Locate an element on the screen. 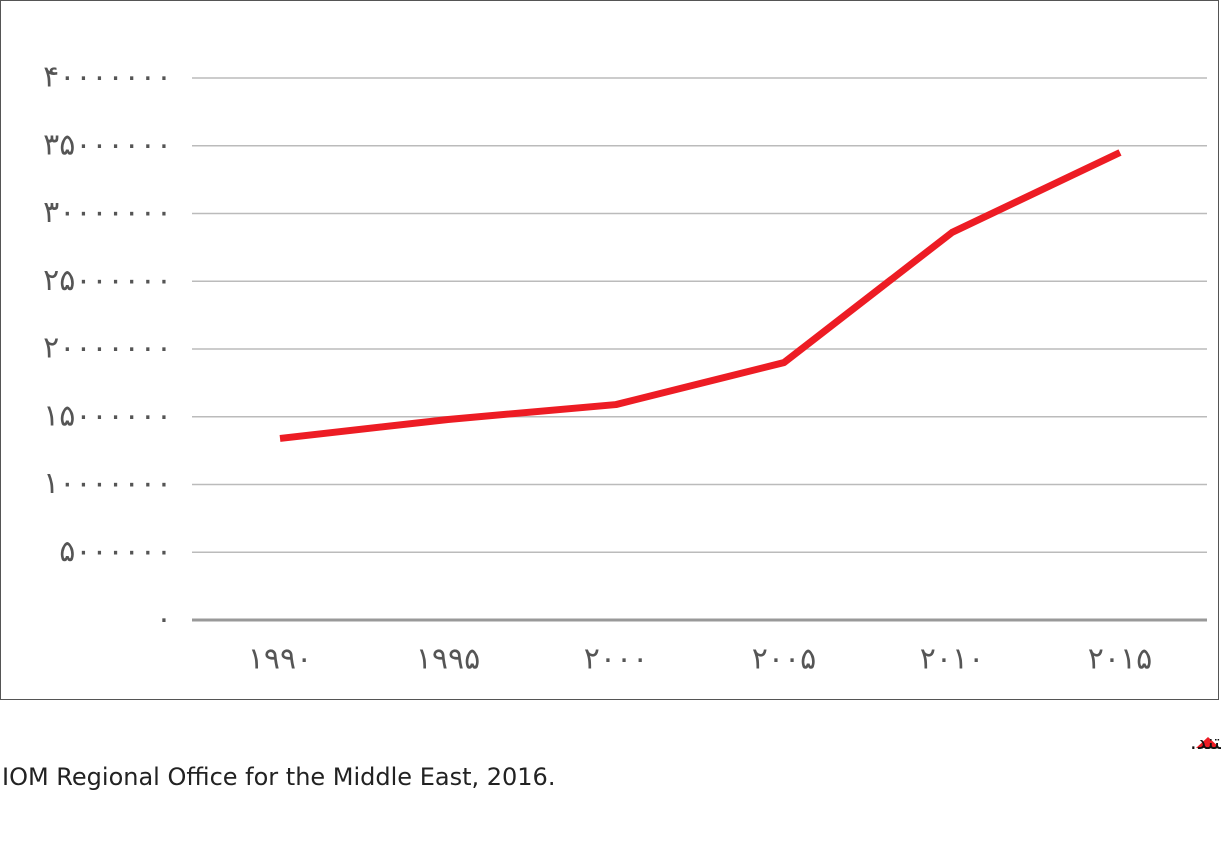 This screenshot has width=1221, height=854. x-tick-label: ۲۰۱۵ is located at coordinates (1120, 659).